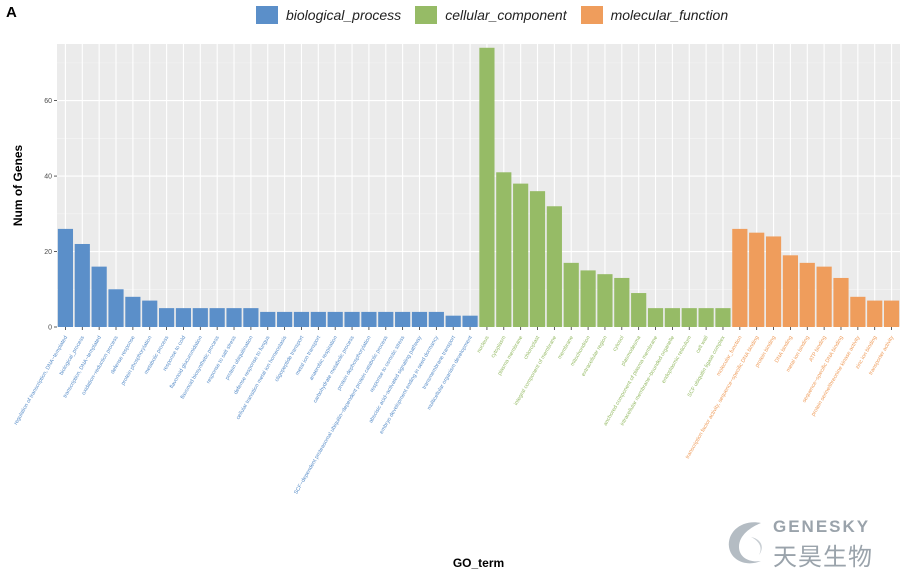 The width and height of the screenshot is (907, 577). Describe the element at coordinates (875, 313) in the screenshot. I see `bar-zinc-ion-binding` at that location.